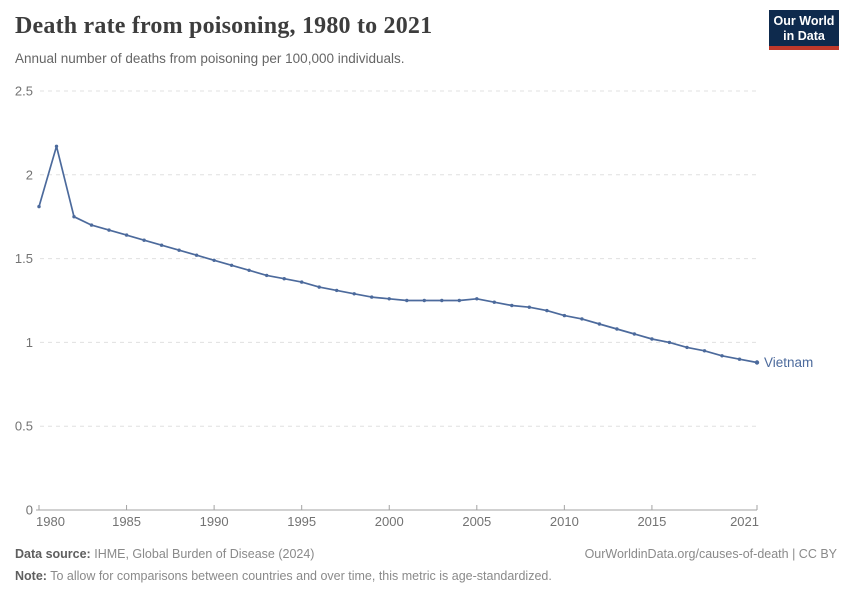  Describe the element at coordinates (126, 521) in the screenshot. I see `x-tick-label: 1985` at that location.